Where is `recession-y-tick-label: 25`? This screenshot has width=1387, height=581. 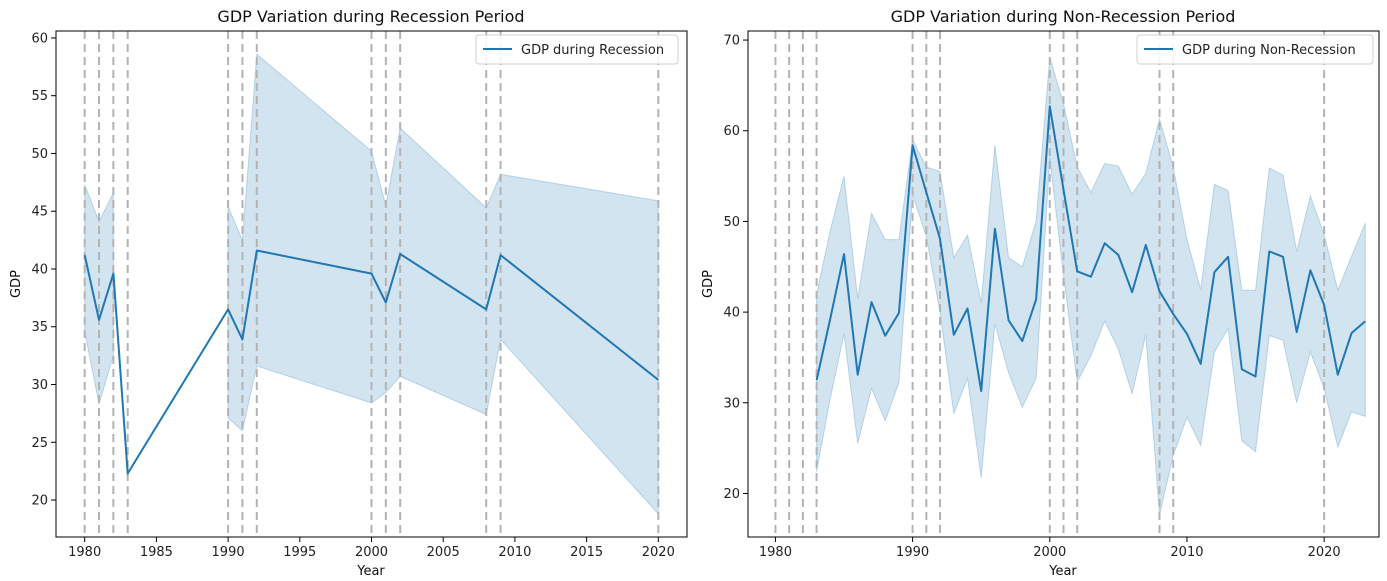
recession-y-tick-label: 25 is located at coordinates (39, 443).